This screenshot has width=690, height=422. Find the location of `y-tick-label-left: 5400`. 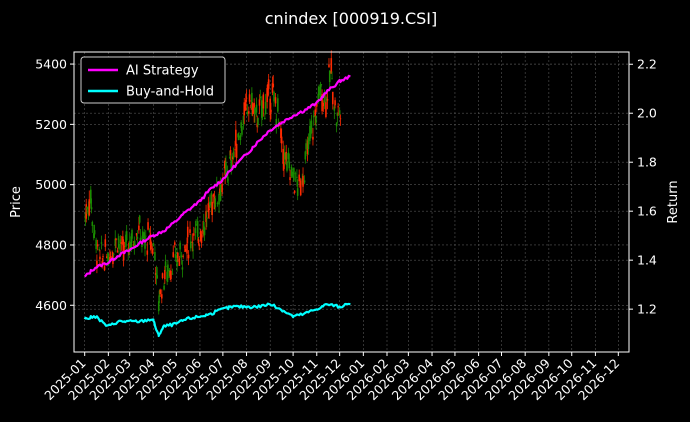

y-tick-label-left: 5400 is located at coordinates (51, 64).